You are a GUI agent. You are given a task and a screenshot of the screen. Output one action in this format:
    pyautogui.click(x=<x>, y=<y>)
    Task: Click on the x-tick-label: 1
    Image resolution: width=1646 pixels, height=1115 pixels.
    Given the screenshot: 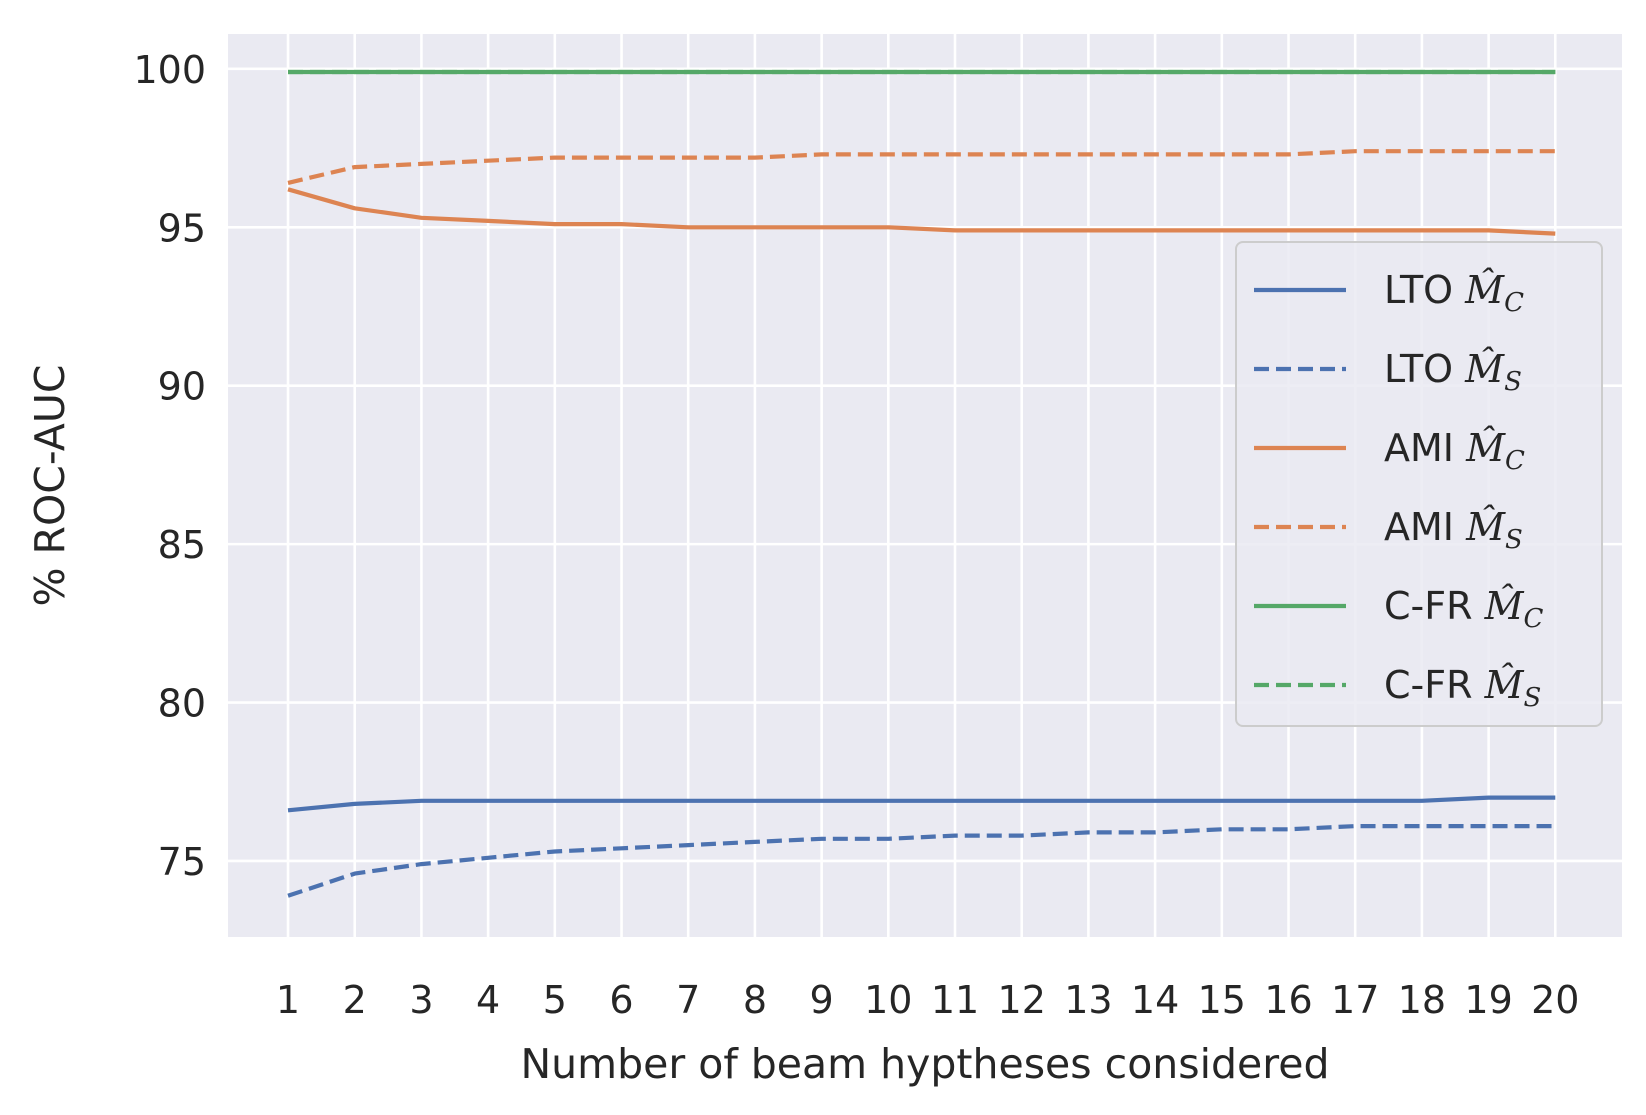 What is the action you would take?
    pyautogui.click(x=288, y=1000)
    